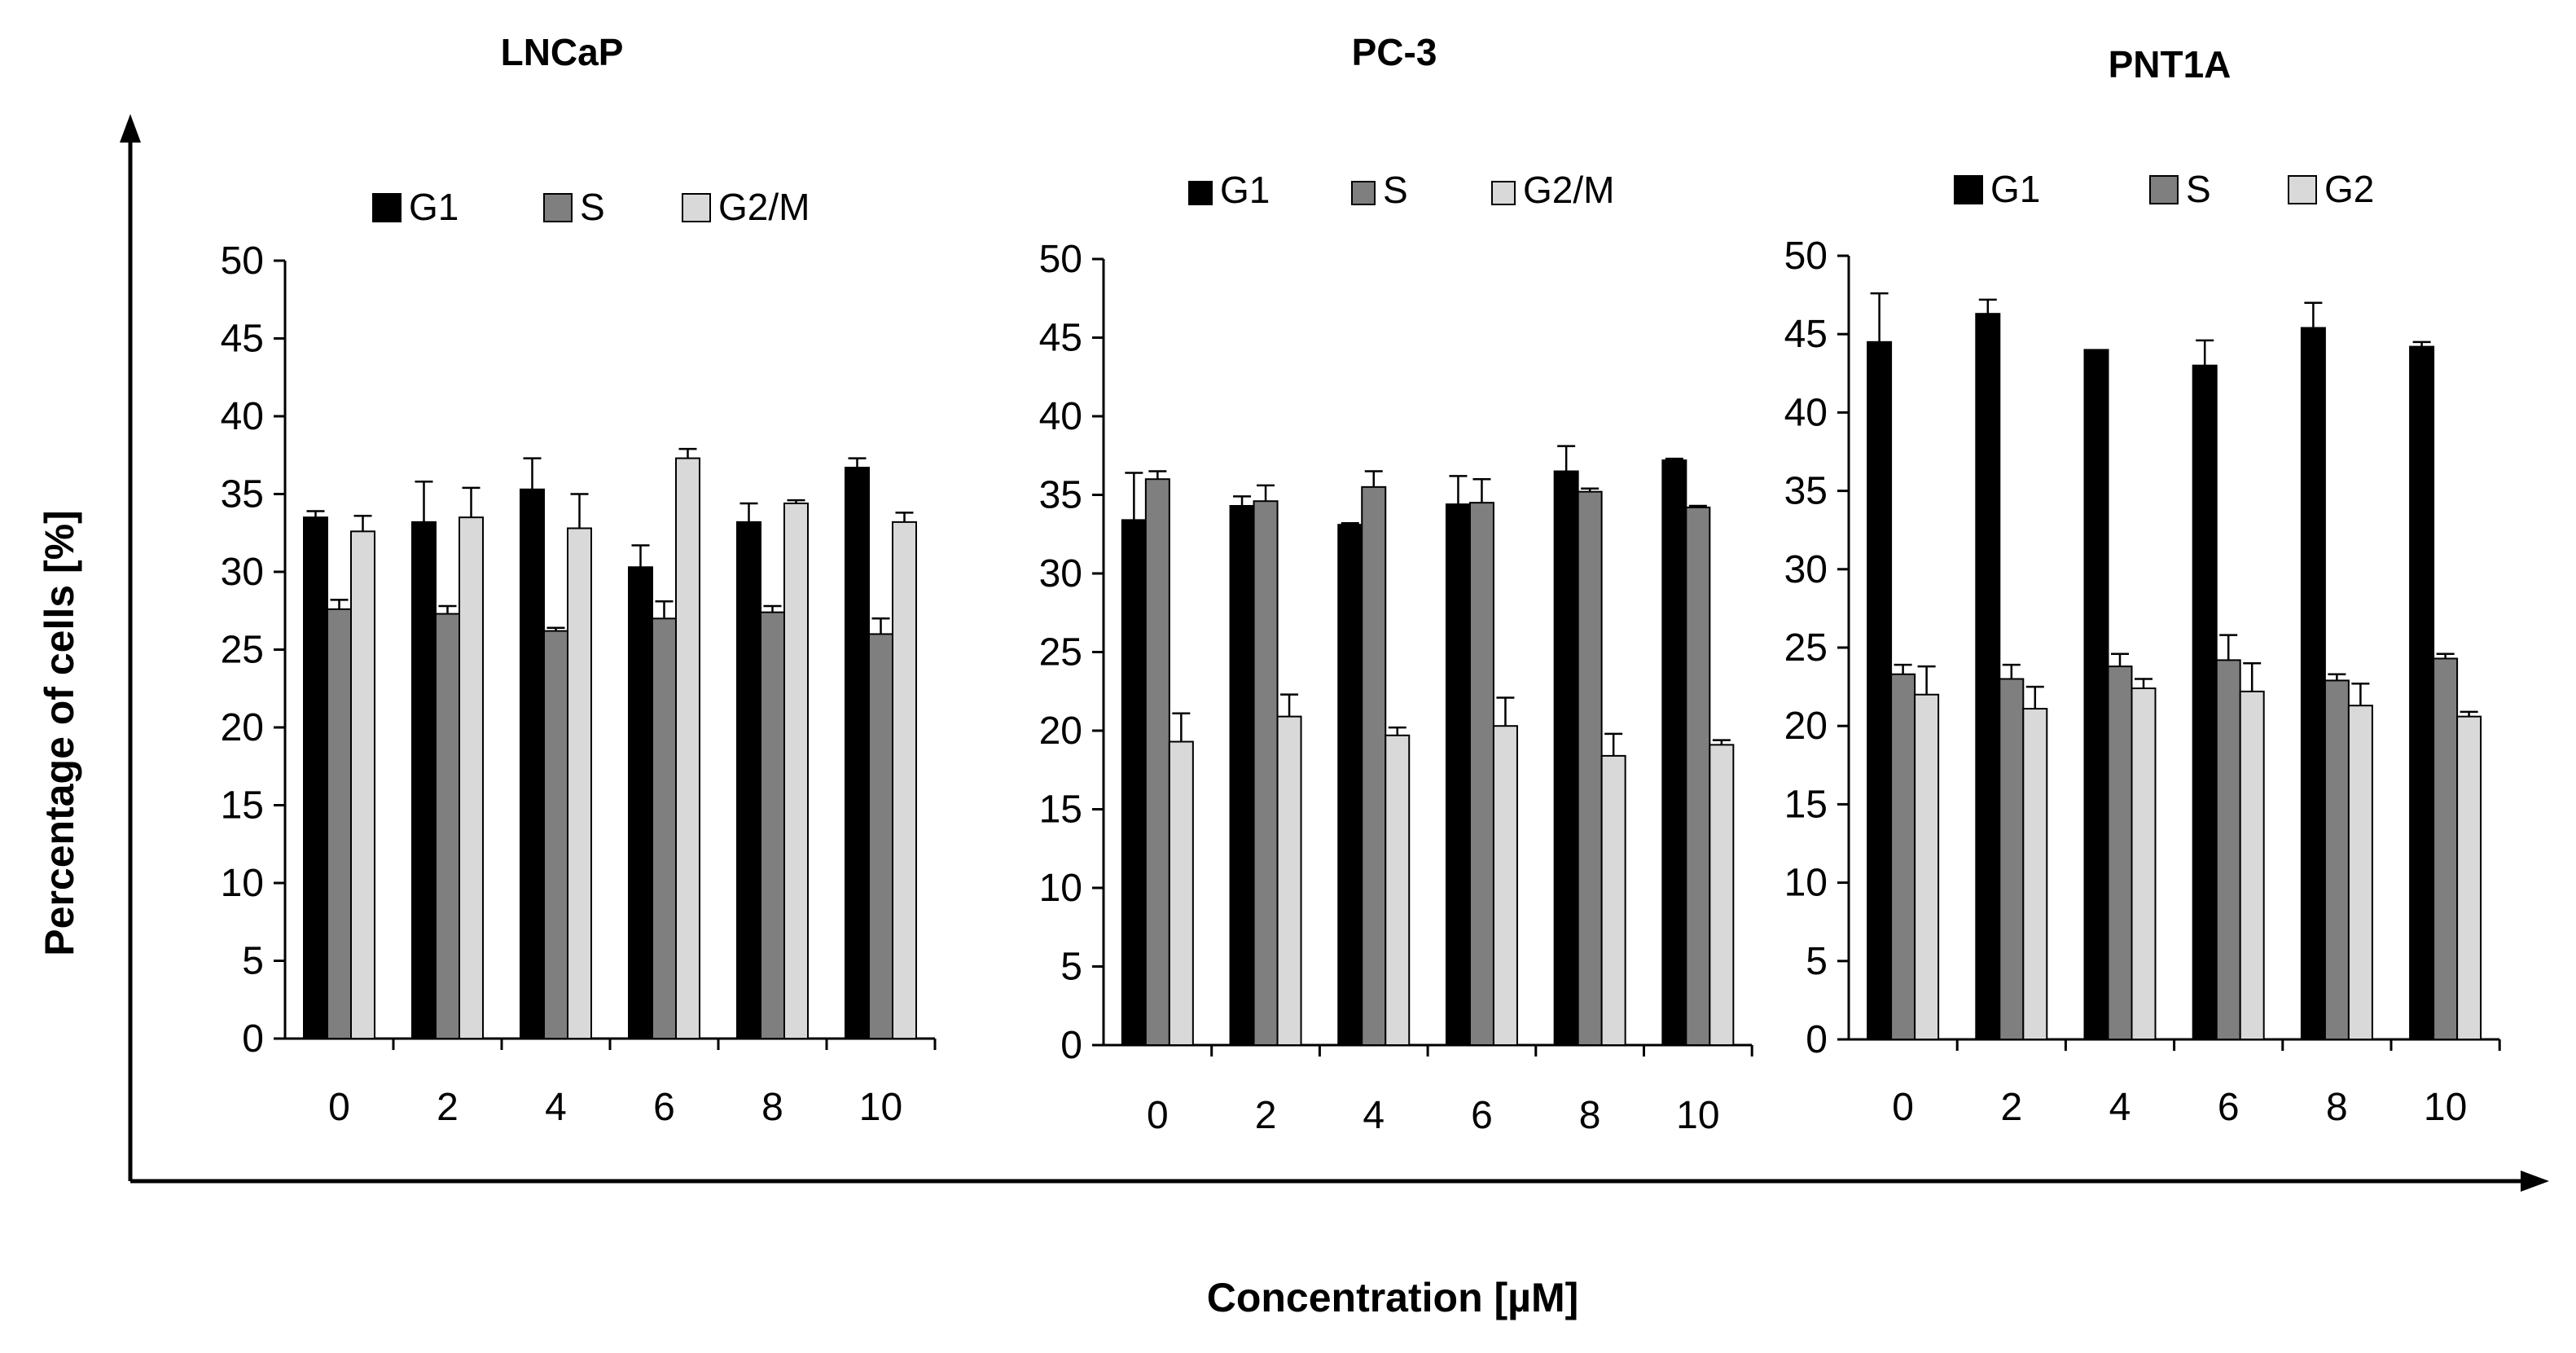 Image resolution: width=2576 pixels, height=1353 pixels. I want to click on legend-label: G2/M, so click(1568, 190).